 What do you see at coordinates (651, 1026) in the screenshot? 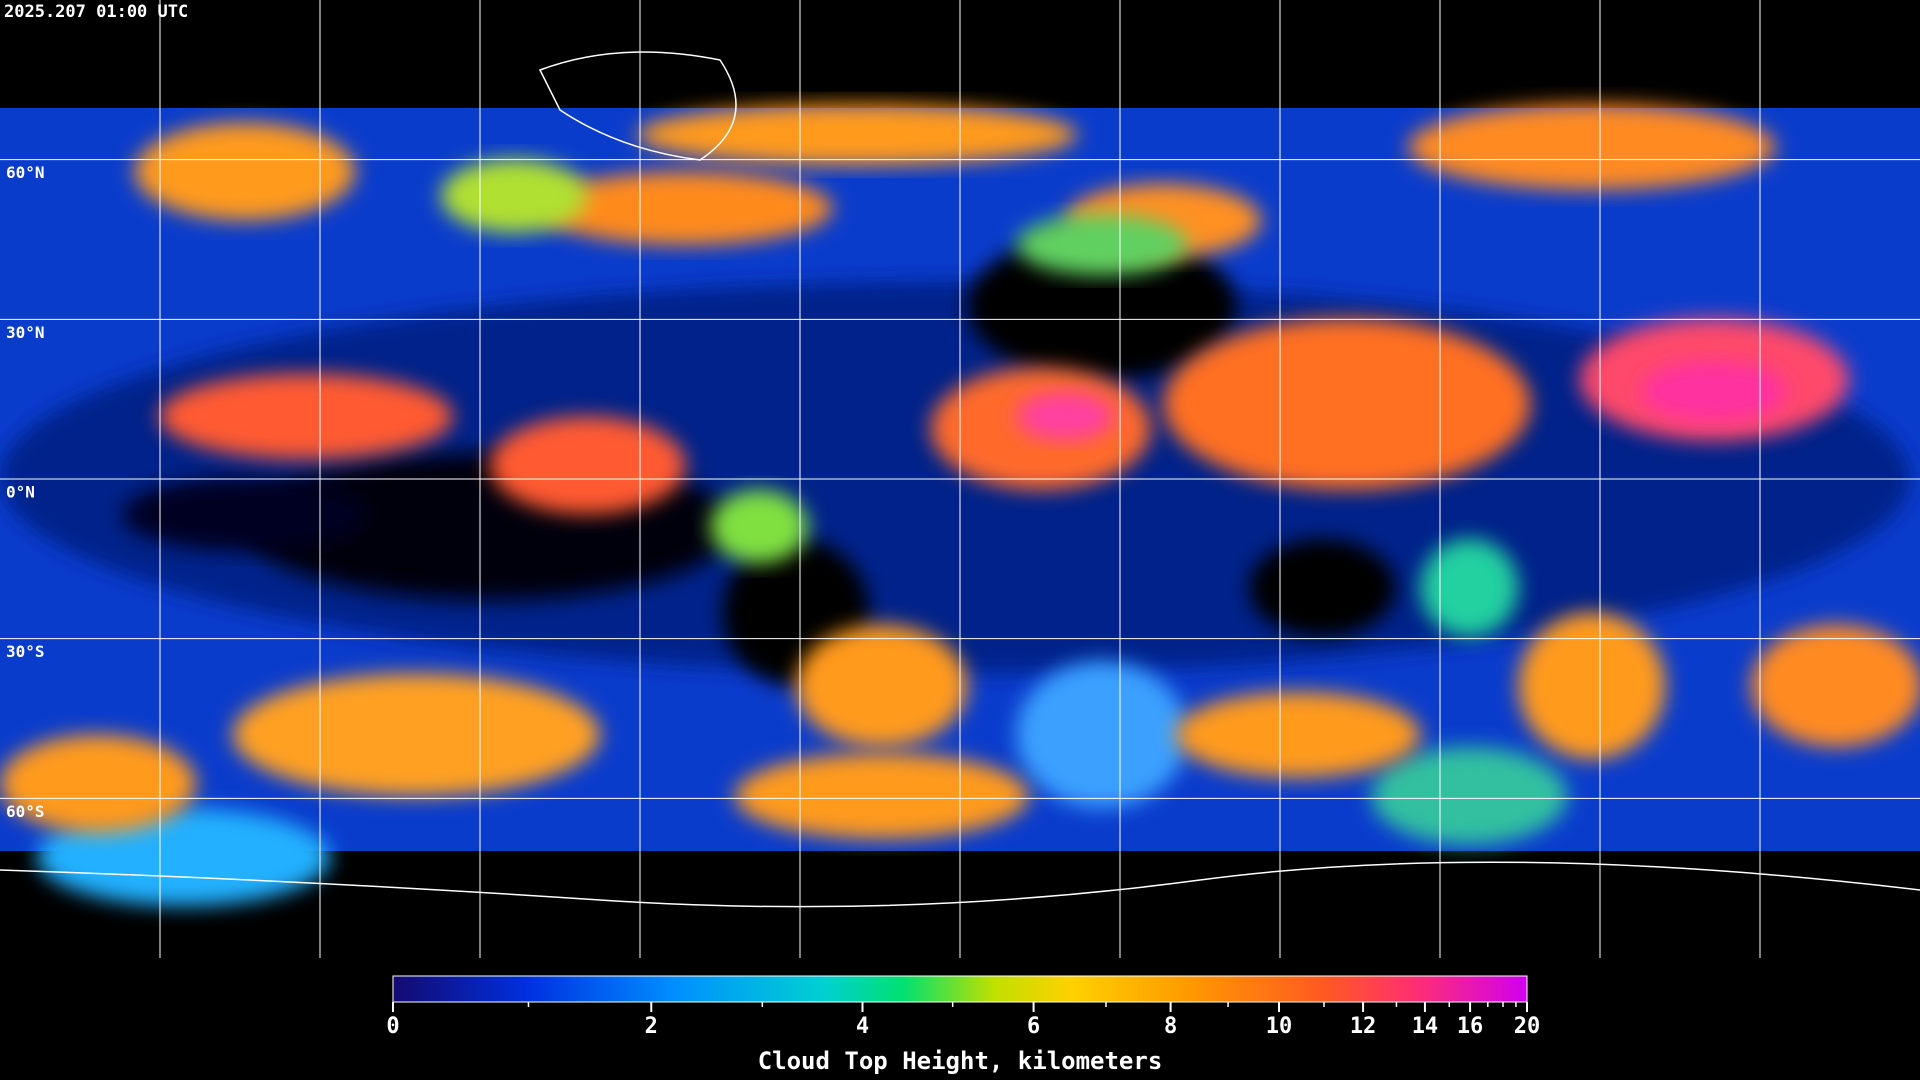
I see `colorbar-tick-label: 2` at bounding box center [651, 1026].